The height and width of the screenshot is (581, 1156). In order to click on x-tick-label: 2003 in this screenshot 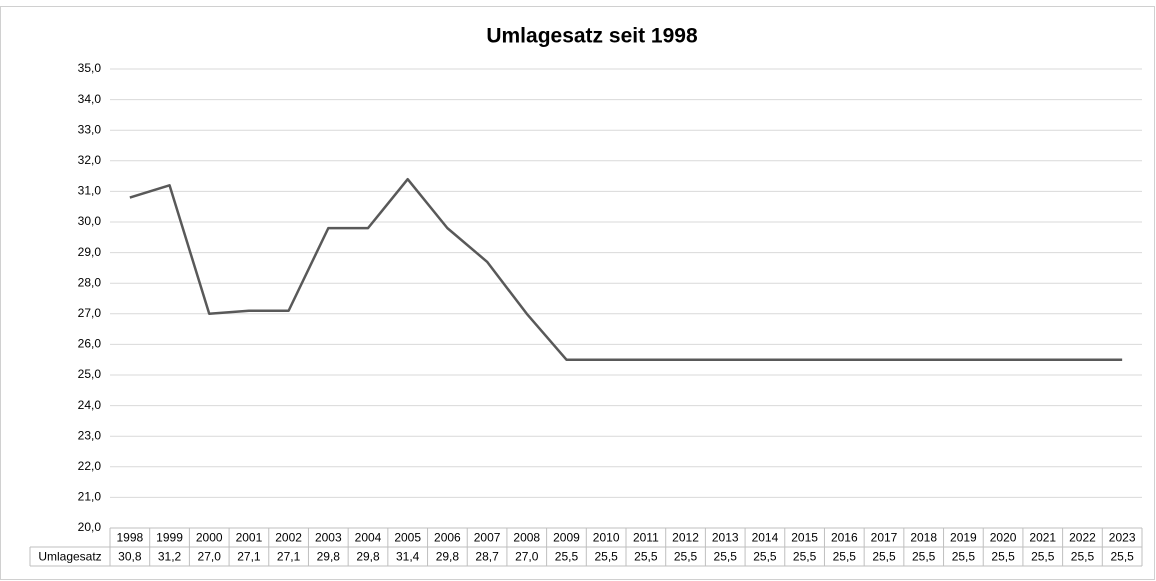, I will do `click(328, 538)`.